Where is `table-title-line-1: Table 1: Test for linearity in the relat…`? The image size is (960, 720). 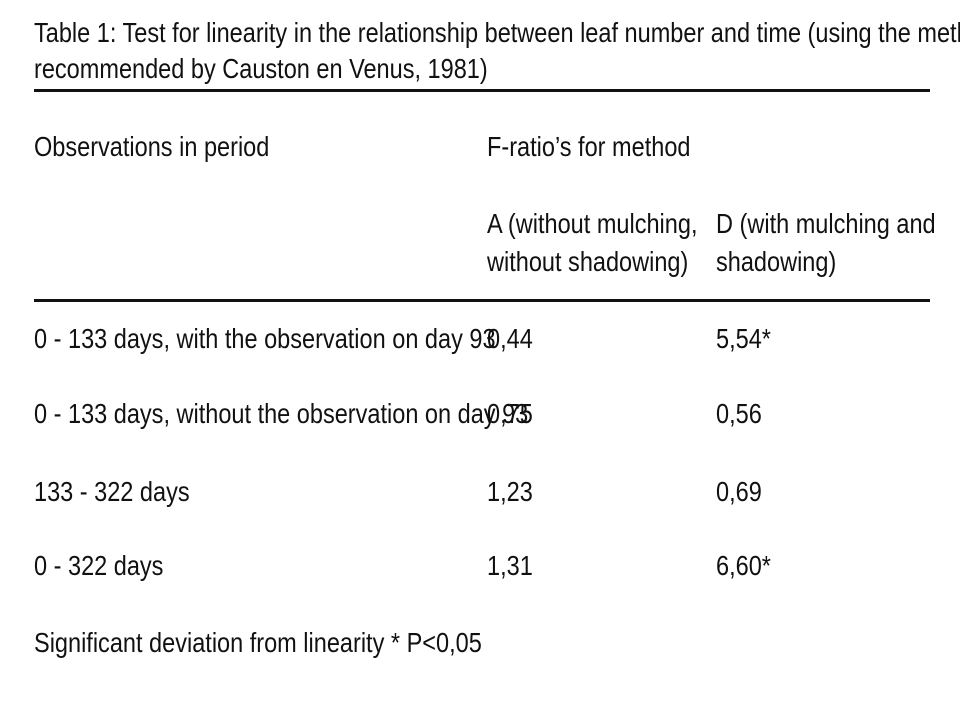 table-title-line-1: Table 1: Test for linearity in the relat… is located at coordinates (497, 32).